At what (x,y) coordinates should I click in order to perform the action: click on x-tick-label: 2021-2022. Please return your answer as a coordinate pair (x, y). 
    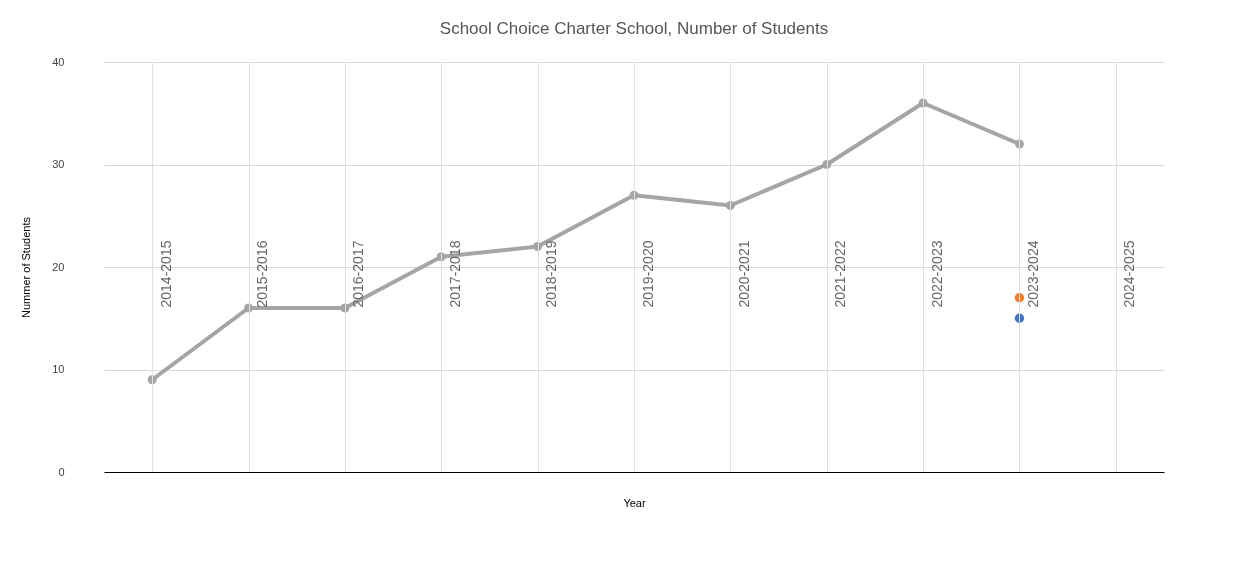
    Looking at the image, I should click on (840, 274).